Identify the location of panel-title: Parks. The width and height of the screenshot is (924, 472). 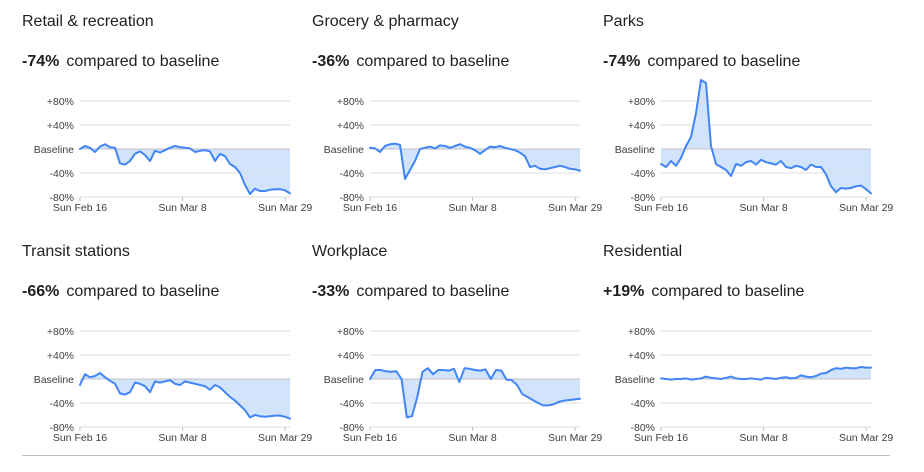
(623, 21).